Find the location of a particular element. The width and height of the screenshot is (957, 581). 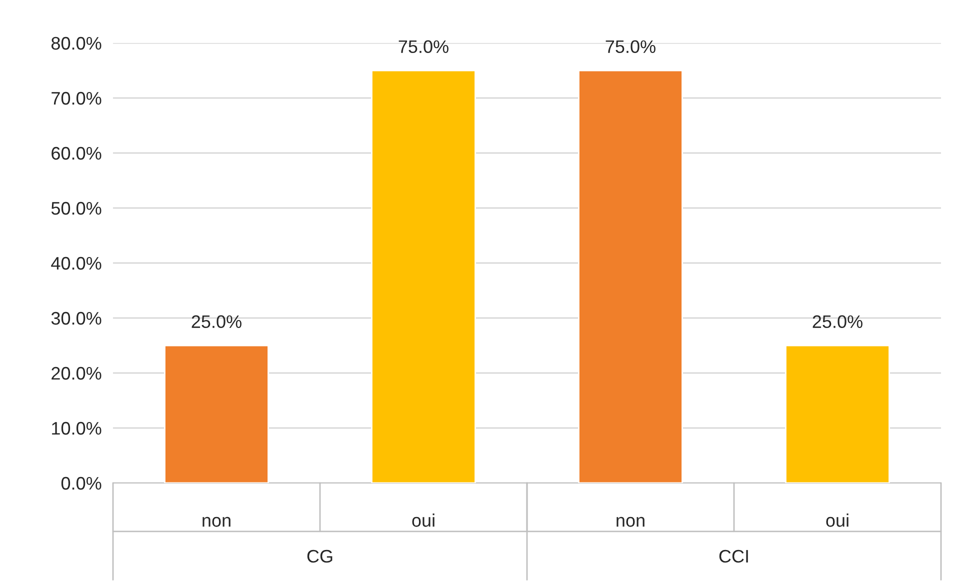

y-tick-label: 0.0% is located at coordinates (81, 483).